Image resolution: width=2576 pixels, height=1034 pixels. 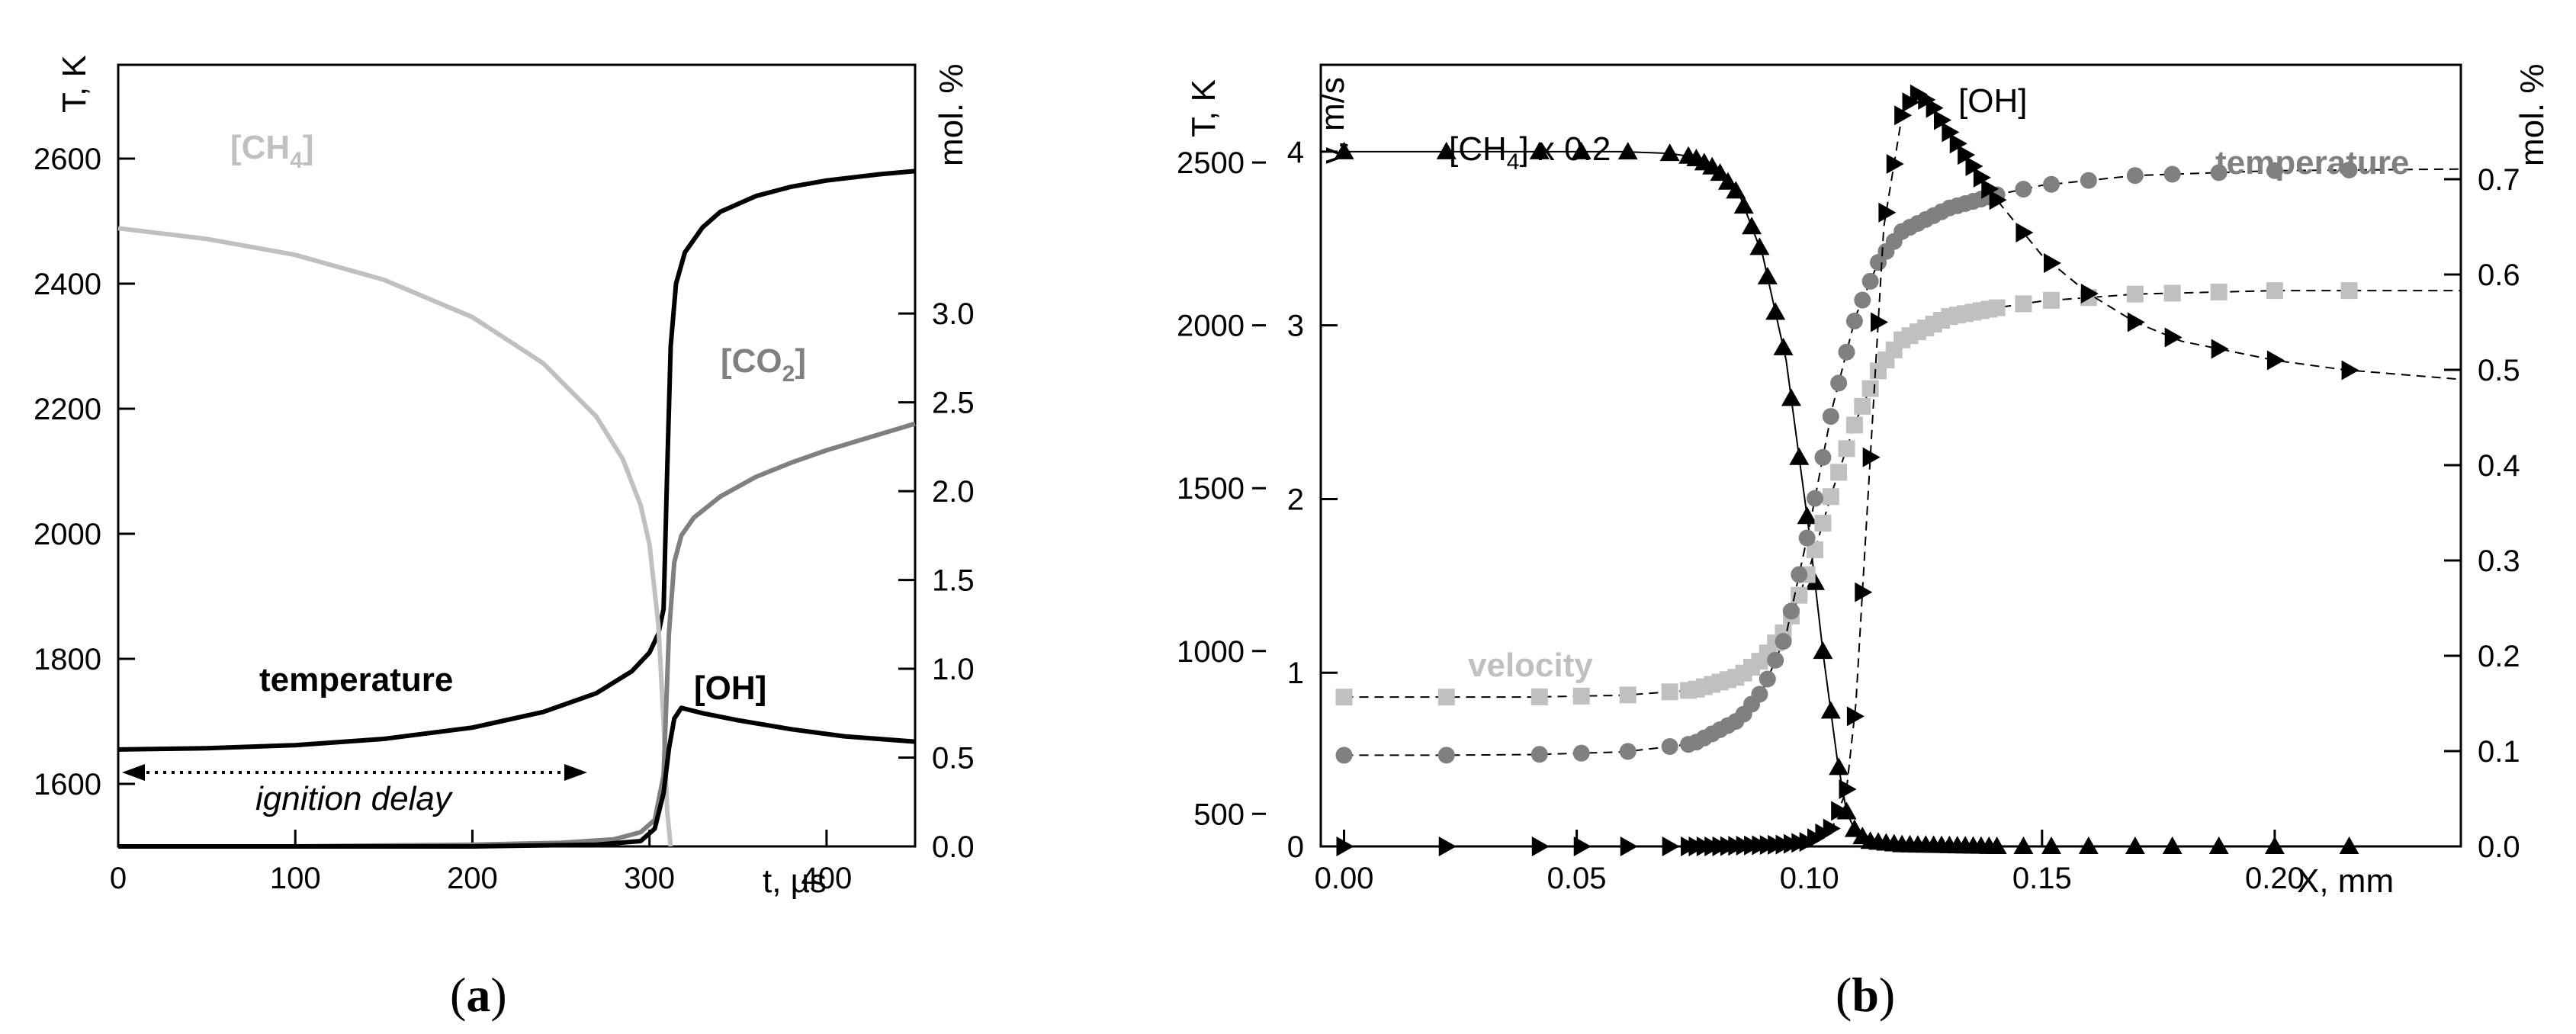 What do you see at coordinates (953, 669) in the screenshot?
I see `panel-a-yright-tick-label: 1.0` at bounding box center [953, 669].